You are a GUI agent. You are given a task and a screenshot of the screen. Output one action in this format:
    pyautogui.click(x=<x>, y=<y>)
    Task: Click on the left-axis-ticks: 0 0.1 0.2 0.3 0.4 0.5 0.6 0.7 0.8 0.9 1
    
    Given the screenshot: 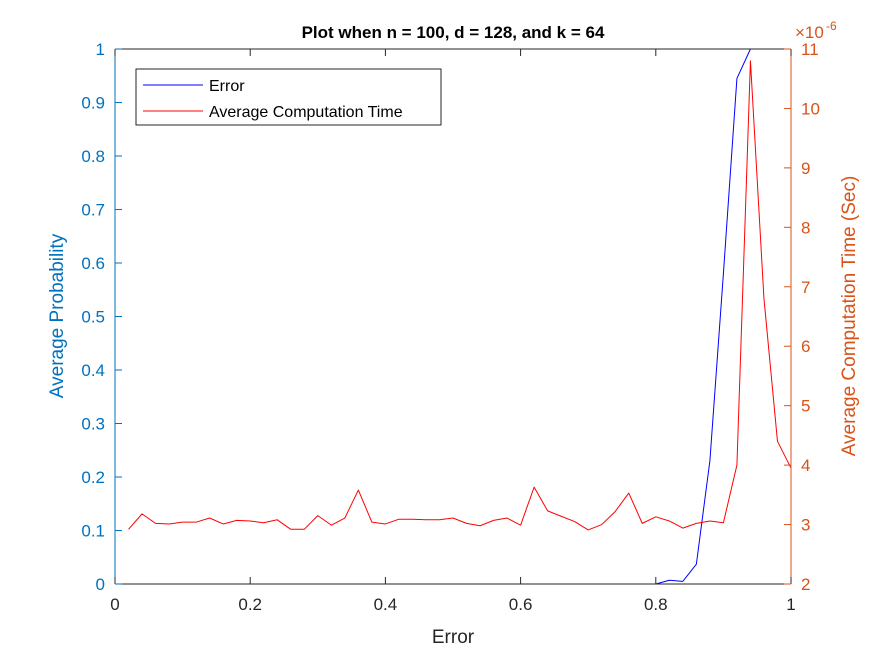 What is the action you would take?
    pyautogui.click(x=101, y=317)
    